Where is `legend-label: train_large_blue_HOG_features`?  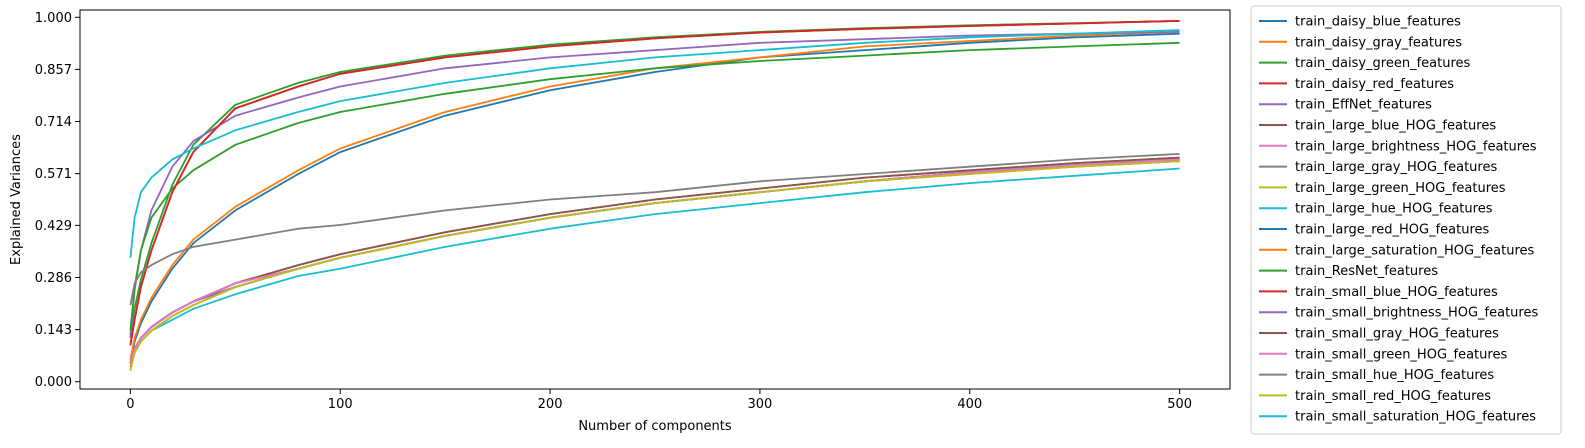 legend-label: train_large_blue_HOG_features is located at coordinates (1395, 126).